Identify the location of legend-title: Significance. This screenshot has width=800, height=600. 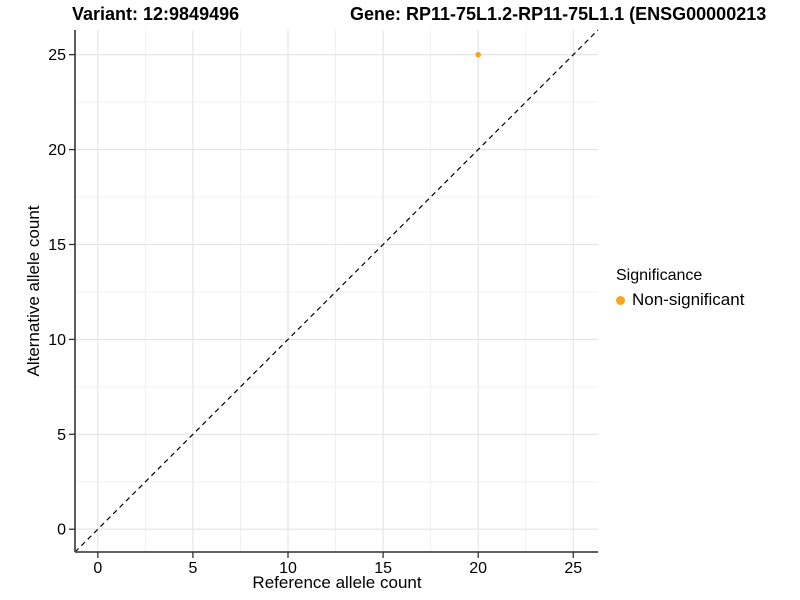
(659, 275).